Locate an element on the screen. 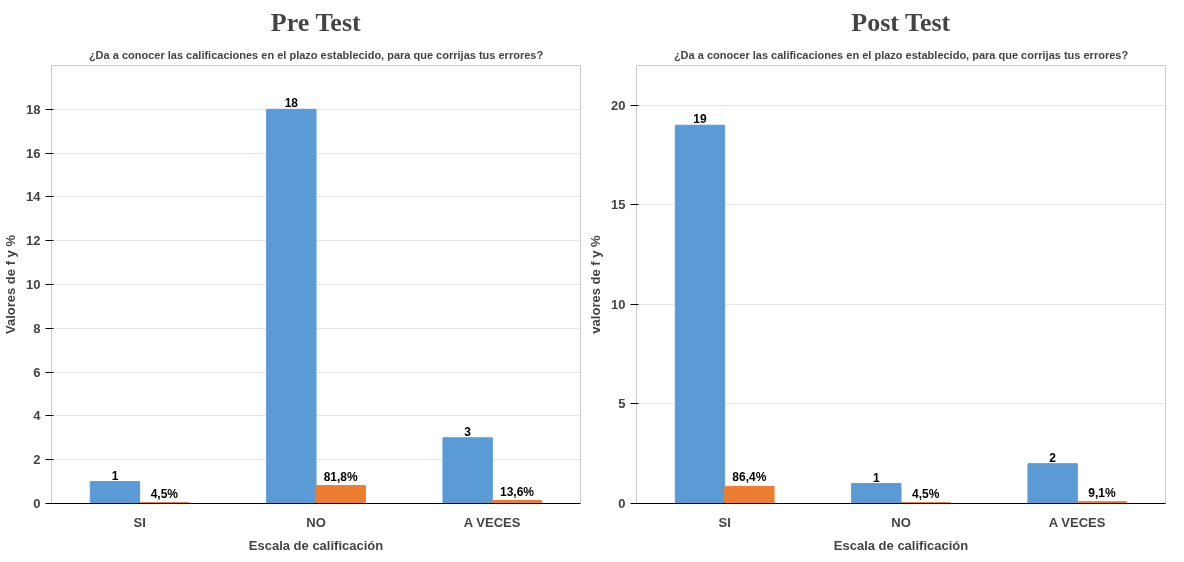  data-label: 19 is located at coordinates (700, 119).